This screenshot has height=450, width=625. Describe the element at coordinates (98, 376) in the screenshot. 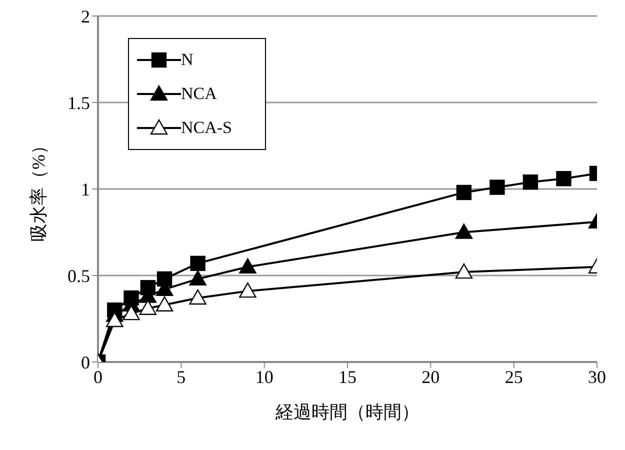

I see `x-tick-label: 0` at that location.